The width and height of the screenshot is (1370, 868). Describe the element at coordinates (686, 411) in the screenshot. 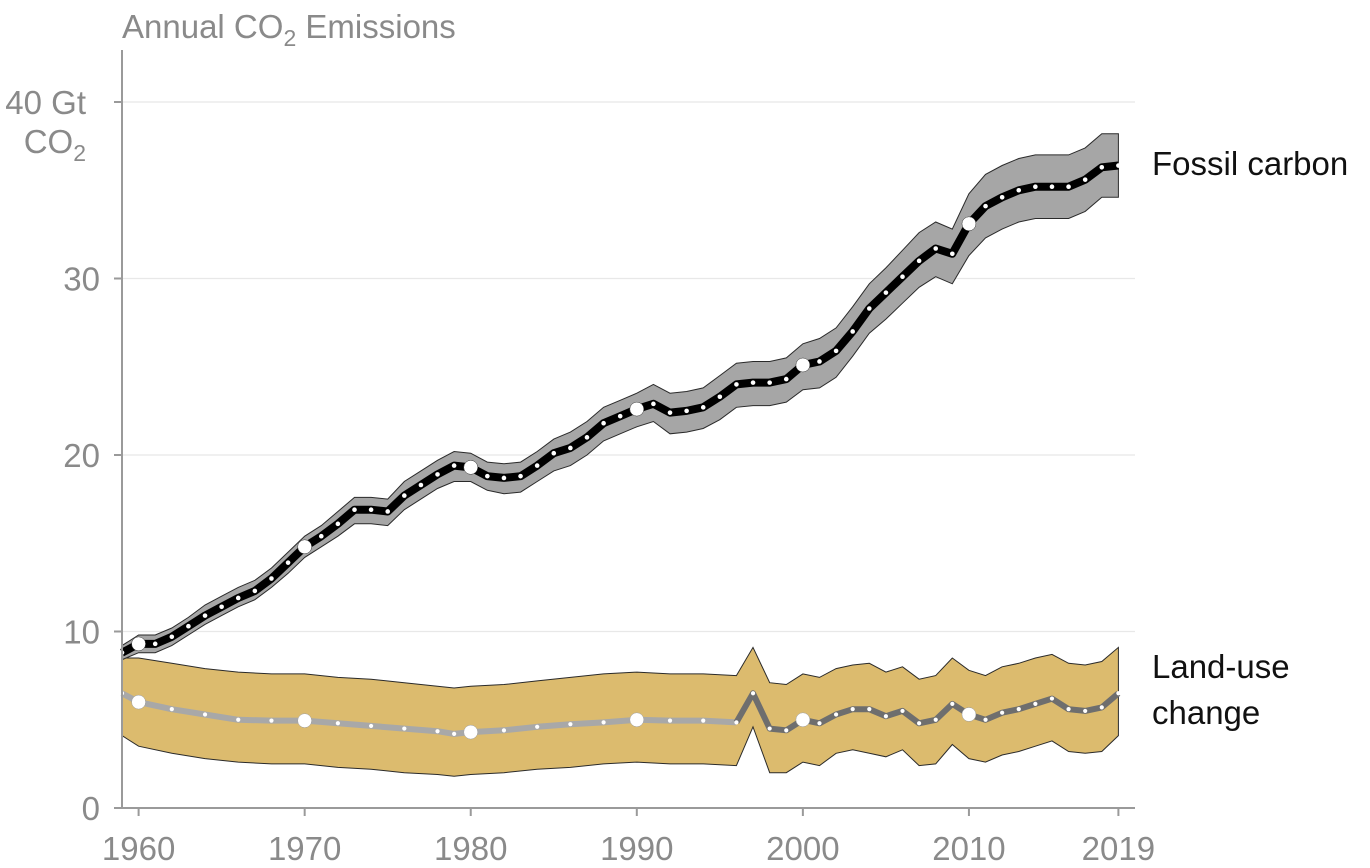

I see `point-fossil-1993` at that location.